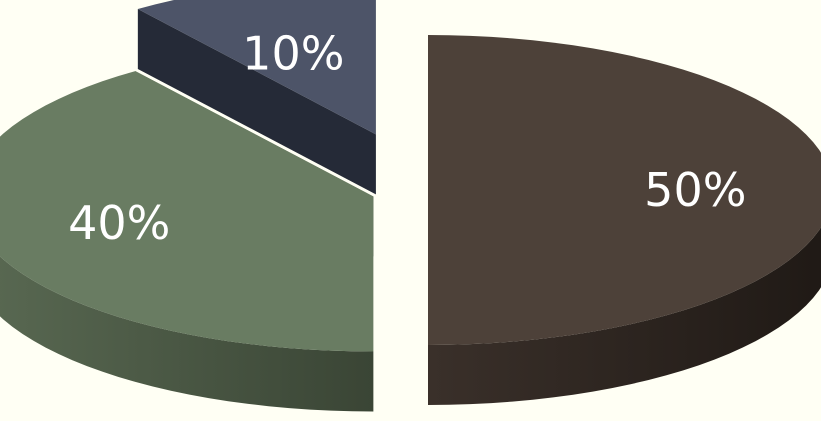 This screenshot has width=821, height=421. Describe the element at coordinates (293, 53) in the screenshot. I see `data-label-slice-3: 10%` at that location.